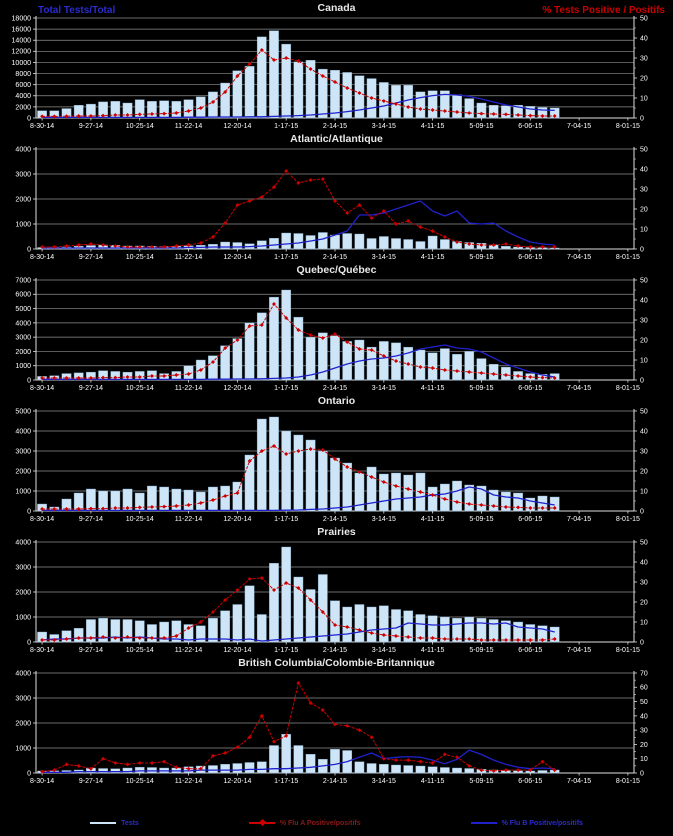 This screenshot has height=836, width=673. I want to click on panel-title-quebec: Quebec/Québec, so click(336, 270).